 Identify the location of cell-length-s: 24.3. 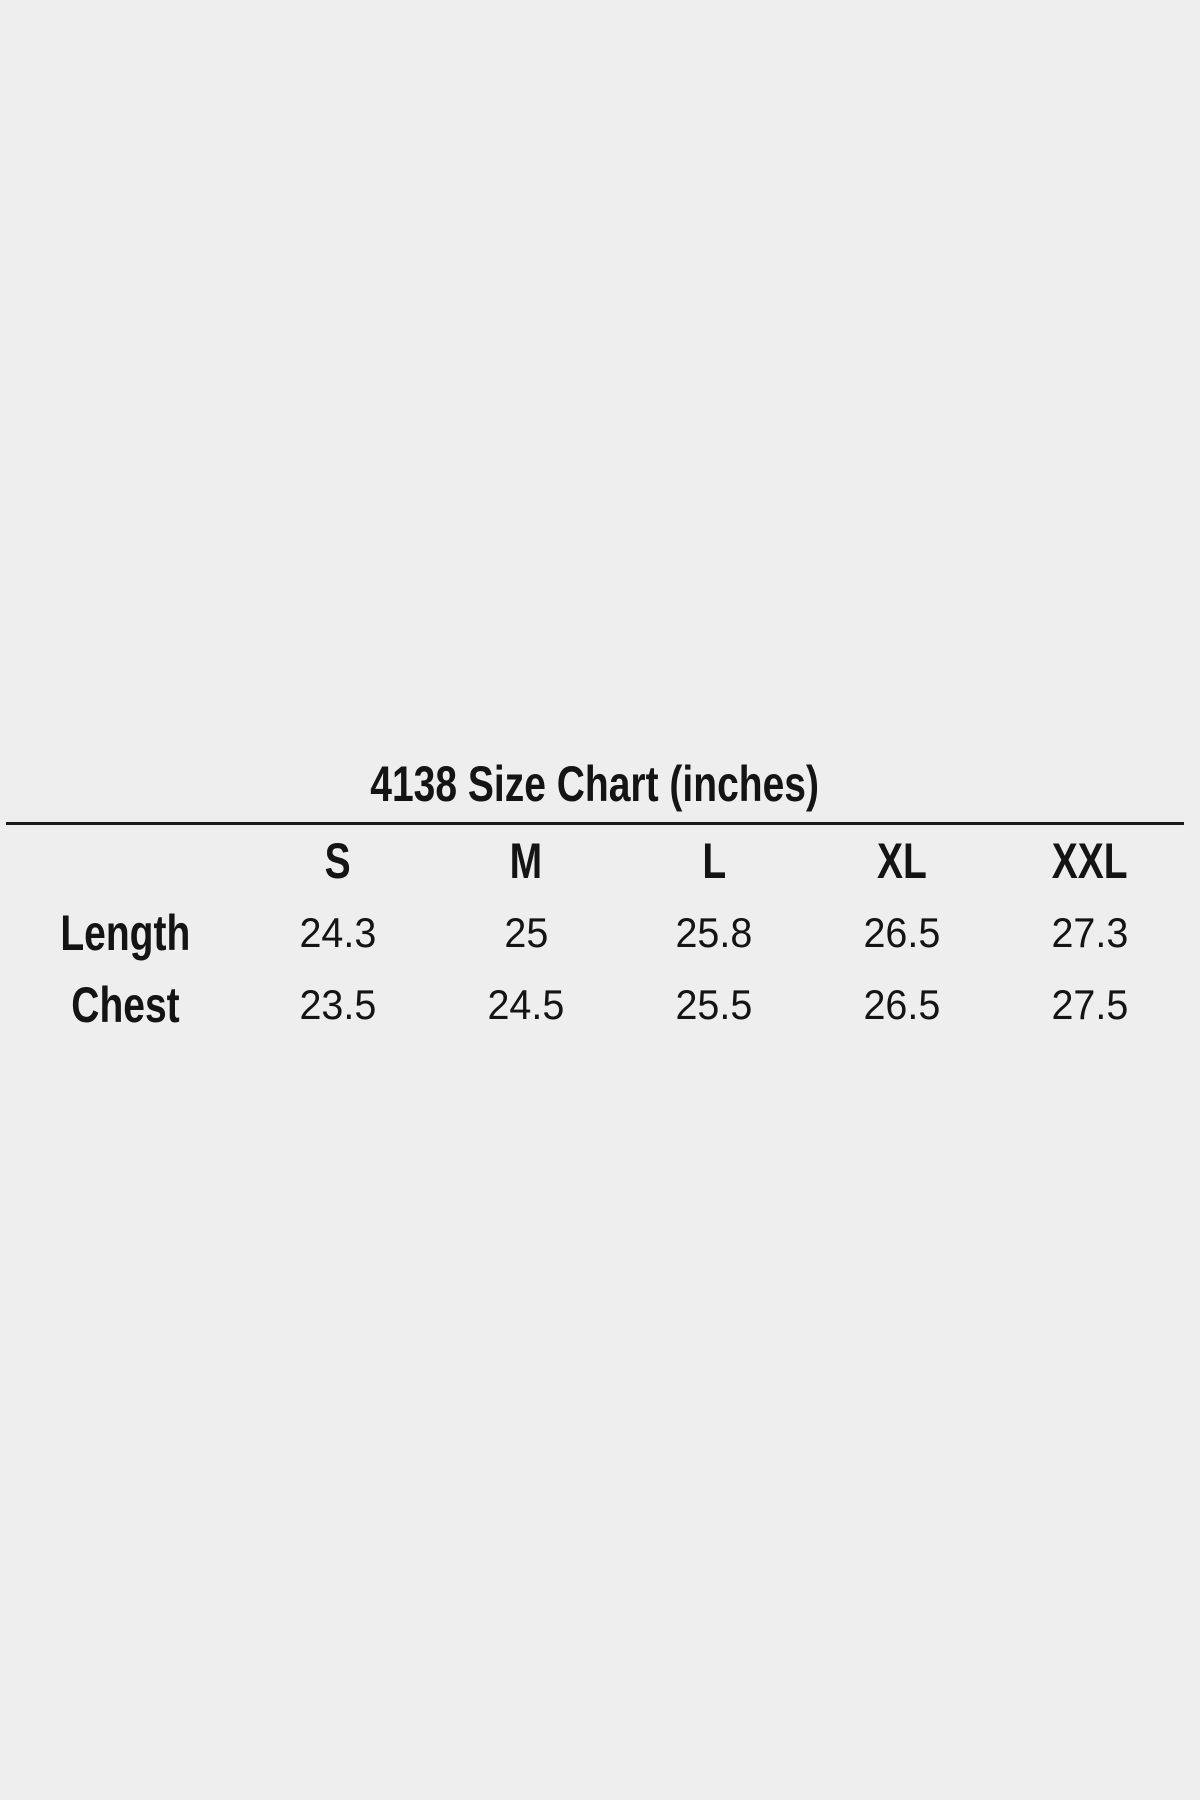
(338, 932).